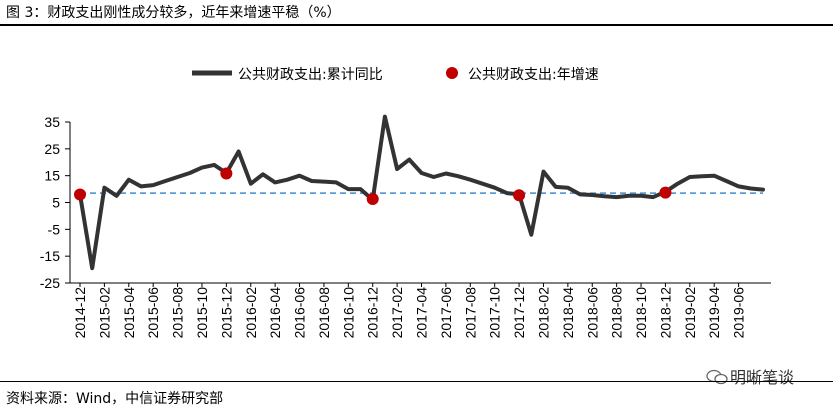  I want to click on x-tick-label: 2018-02, so click(543, 313).